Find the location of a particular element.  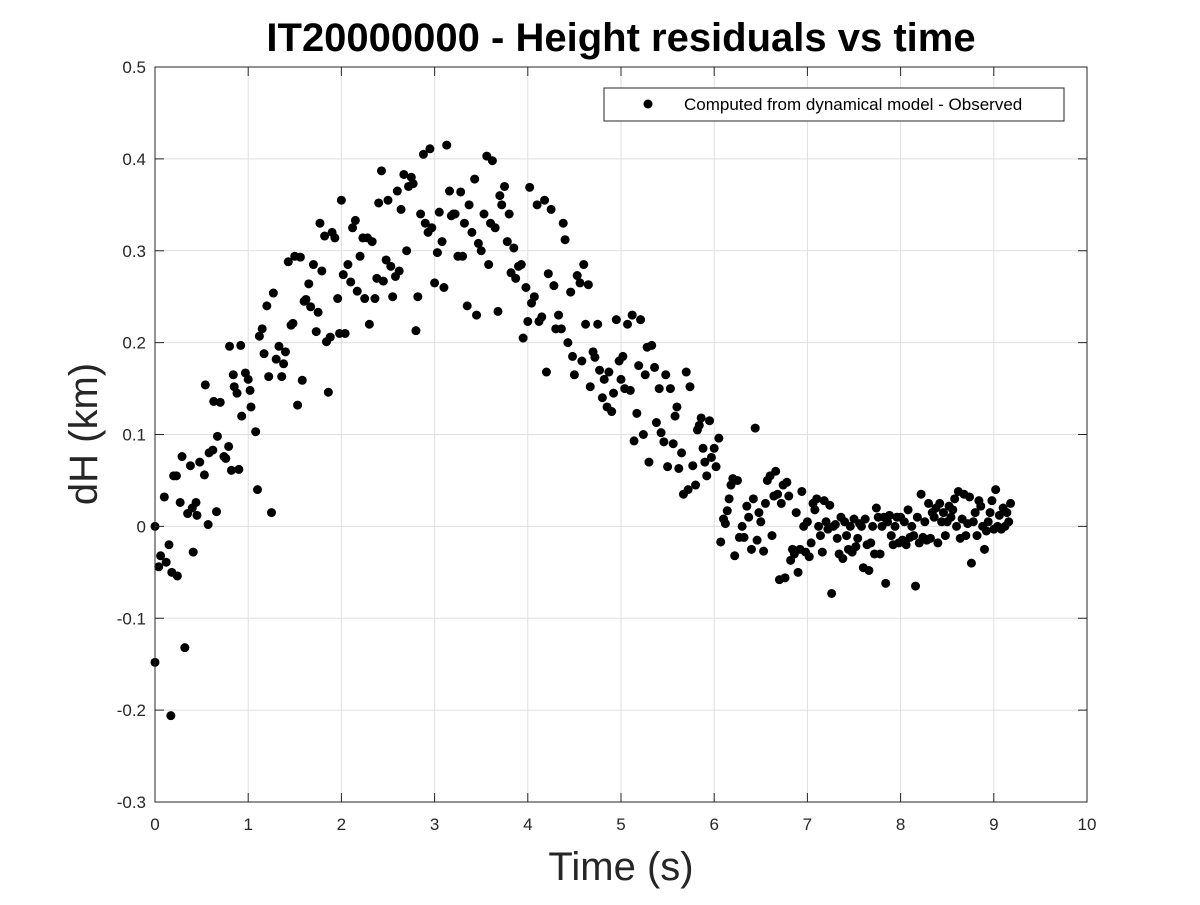

legend-box is located at coordinates (834, 104).